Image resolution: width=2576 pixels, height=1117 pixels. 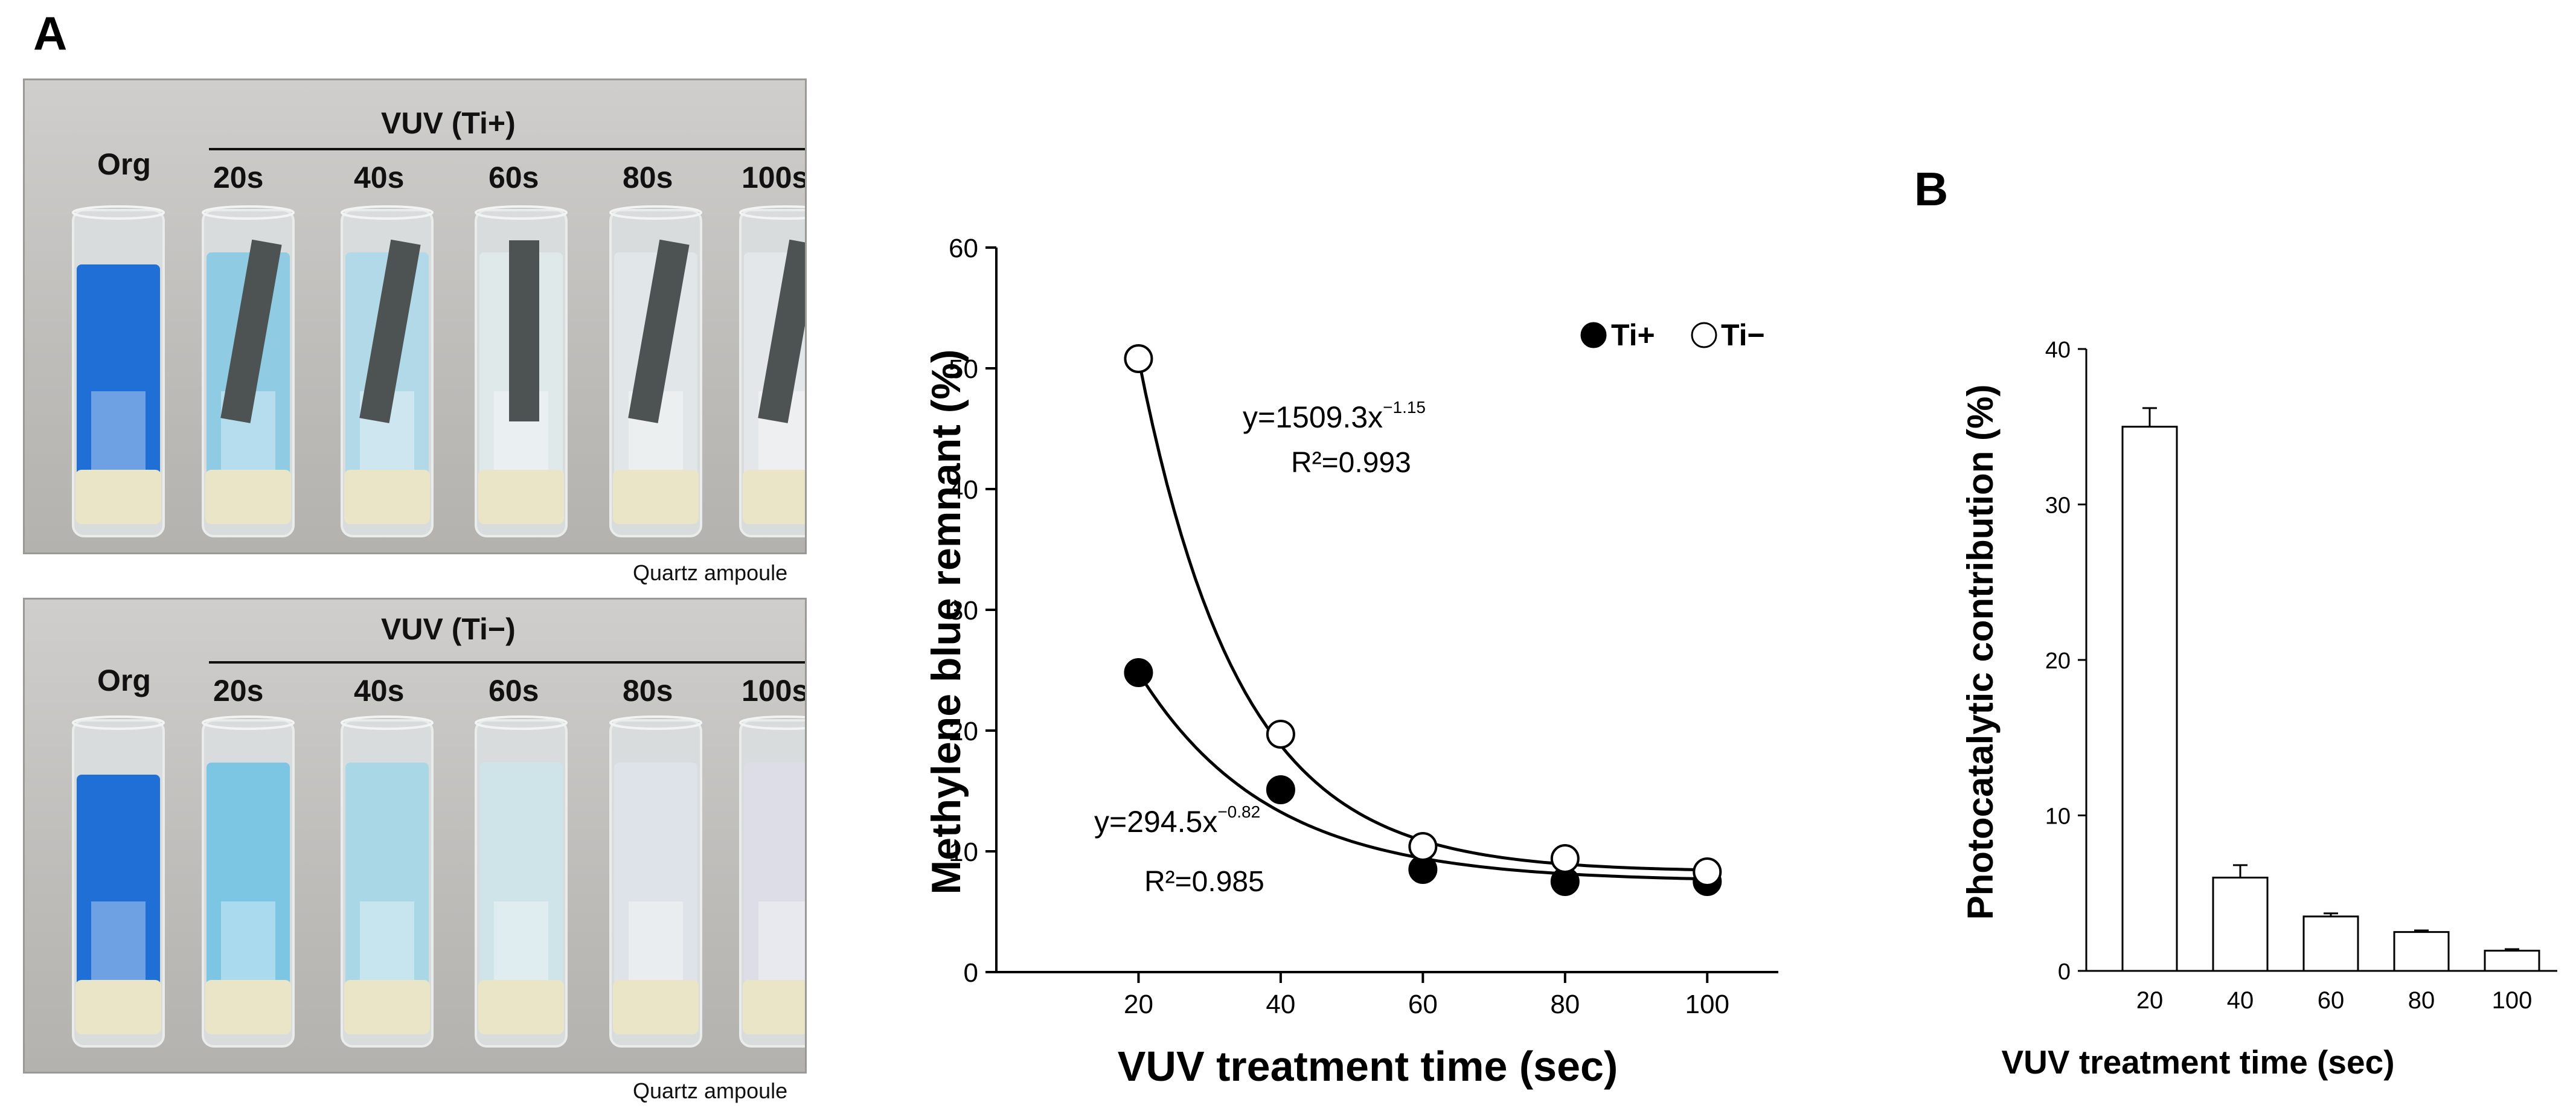 I want to click on photo-panel-ti-minus: Org VUV (Ti−) 20s 40s 60s 80s 100s, so click(x=415, y=836).